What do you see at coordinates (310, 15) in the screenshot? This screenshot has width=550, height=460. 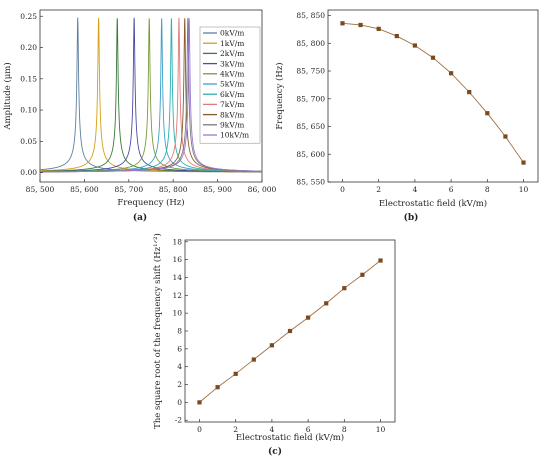 I see `panel-b-y-tick-label: 85, 850` at bounding box center [310, 15].